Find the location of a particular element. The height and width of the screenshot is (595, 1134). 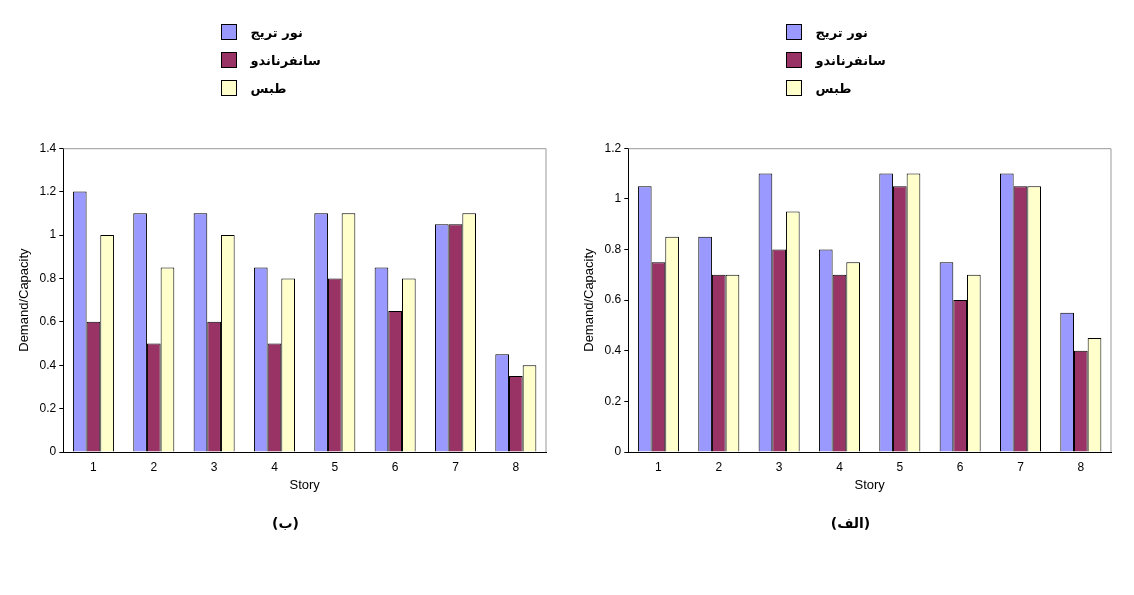

text: (الف) is located at coordinates (850, 523).